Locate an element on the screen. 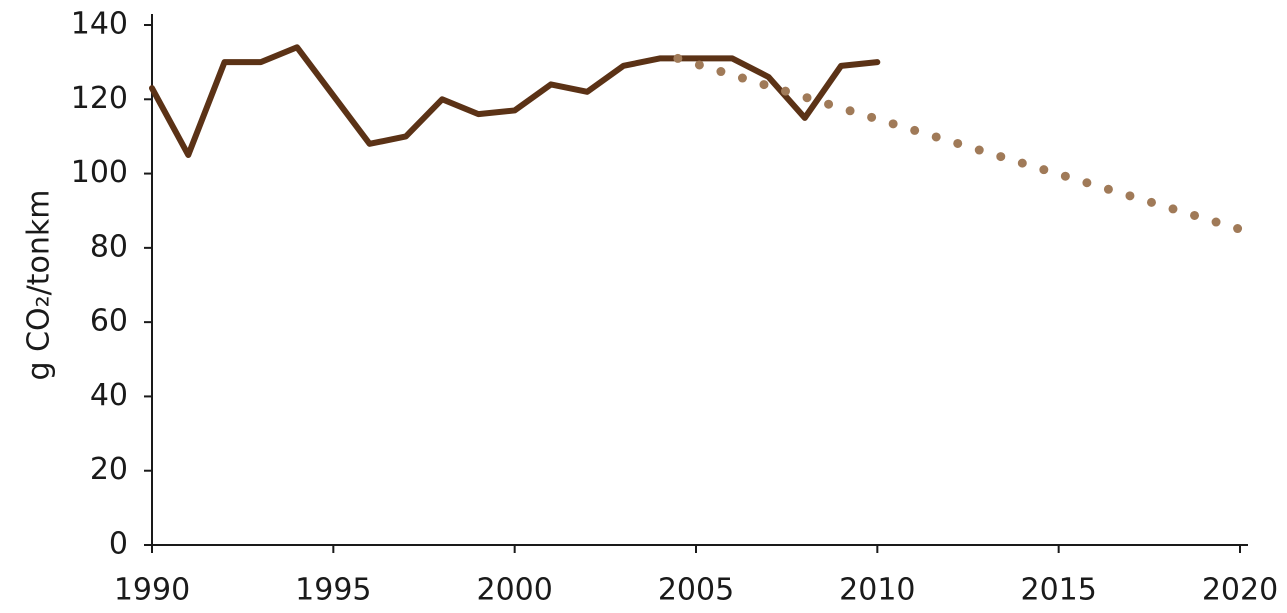 This screenshot has width=1287, height=613. x-tick-label: 2000 is located at coordinates (514, 590).